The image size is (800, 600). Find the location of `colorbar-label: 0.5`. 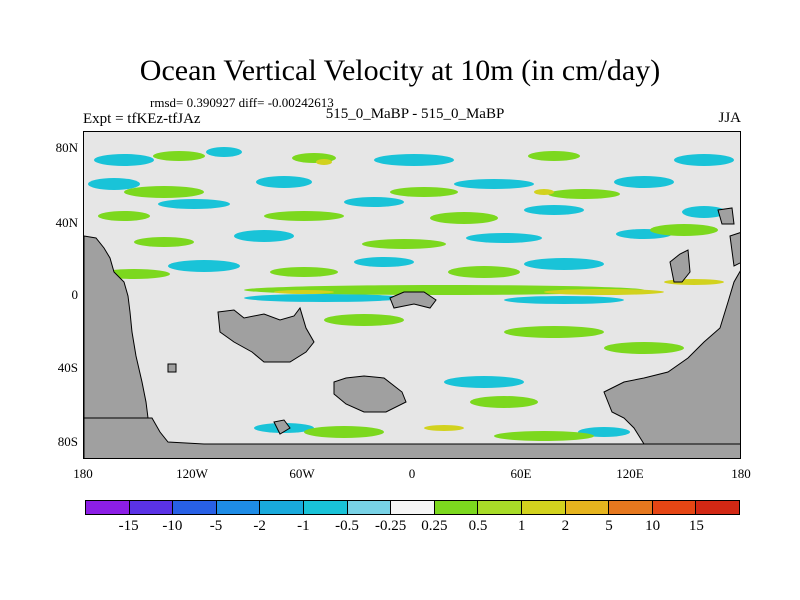

colorbar-label: 0.5 is located at coordinates (478, 526).